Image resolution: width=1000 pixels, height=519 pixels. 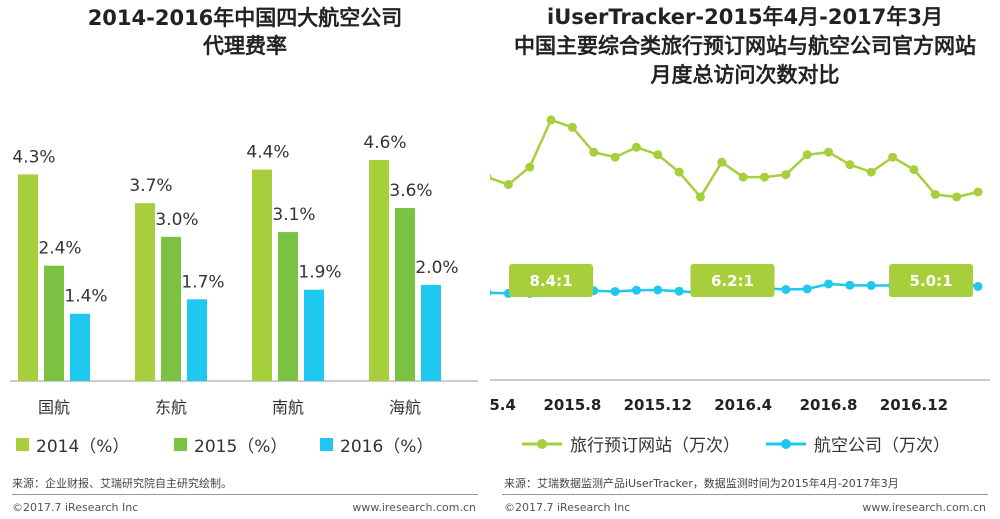 What do you see at coordinates (436, 268) in the screenshot?
I see `bar-value-label: 2.0%` at bounding box center [436, 268].